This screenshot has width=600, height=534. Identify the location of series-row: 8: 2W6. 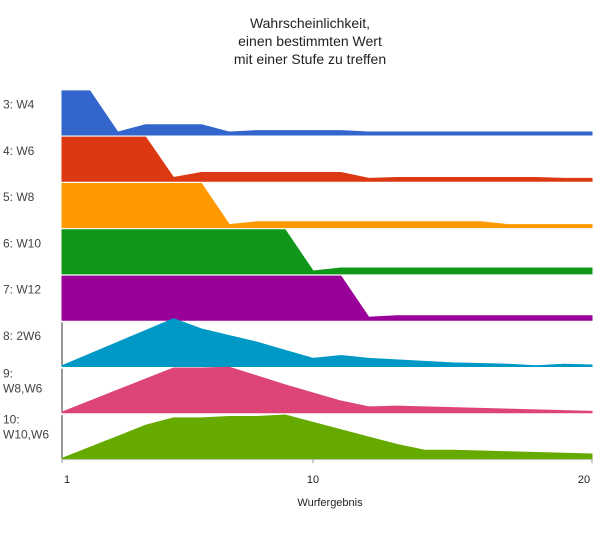
(298, 342).